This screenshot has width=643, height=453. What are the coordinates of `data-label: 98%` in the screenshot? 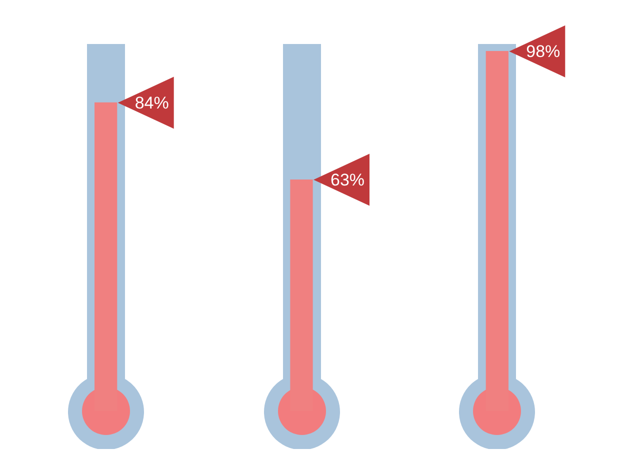 It's located at (543, 52).